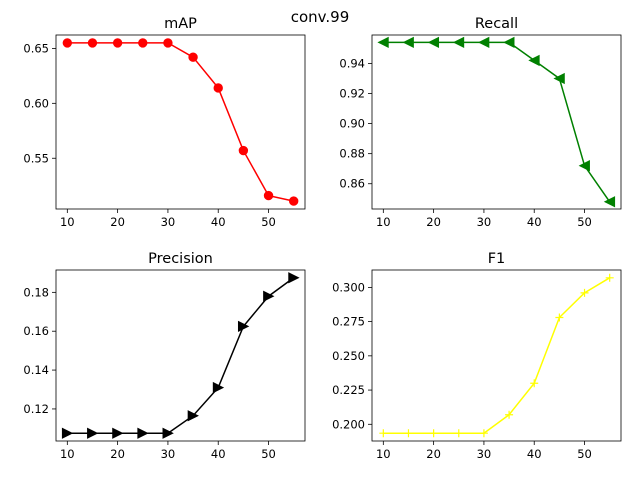 This screenshot has height=484, width=640. What do you see at coordinates (180, 259) in the screenshot?
I see `subplot-title: Precision` at bounding box center [180, 259].